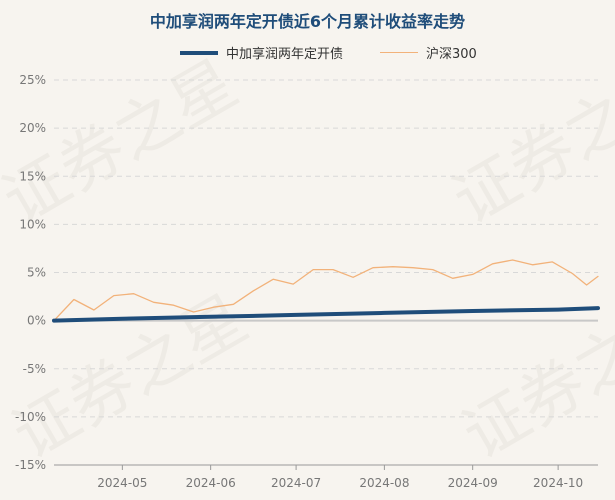  I want to click on y-tick-label: -15%, so click(30, 465).